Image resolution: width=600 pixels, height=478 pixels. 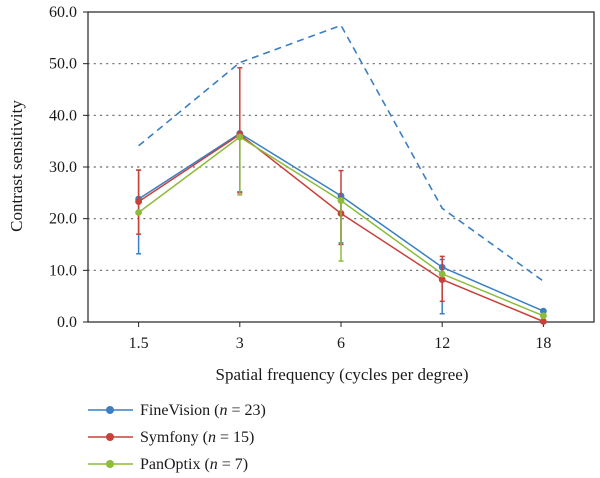 I want to click on y-axis: 0.0 10.0 20.0 30.0 40.0 50.0 60.0, so click(x=68, y=167).